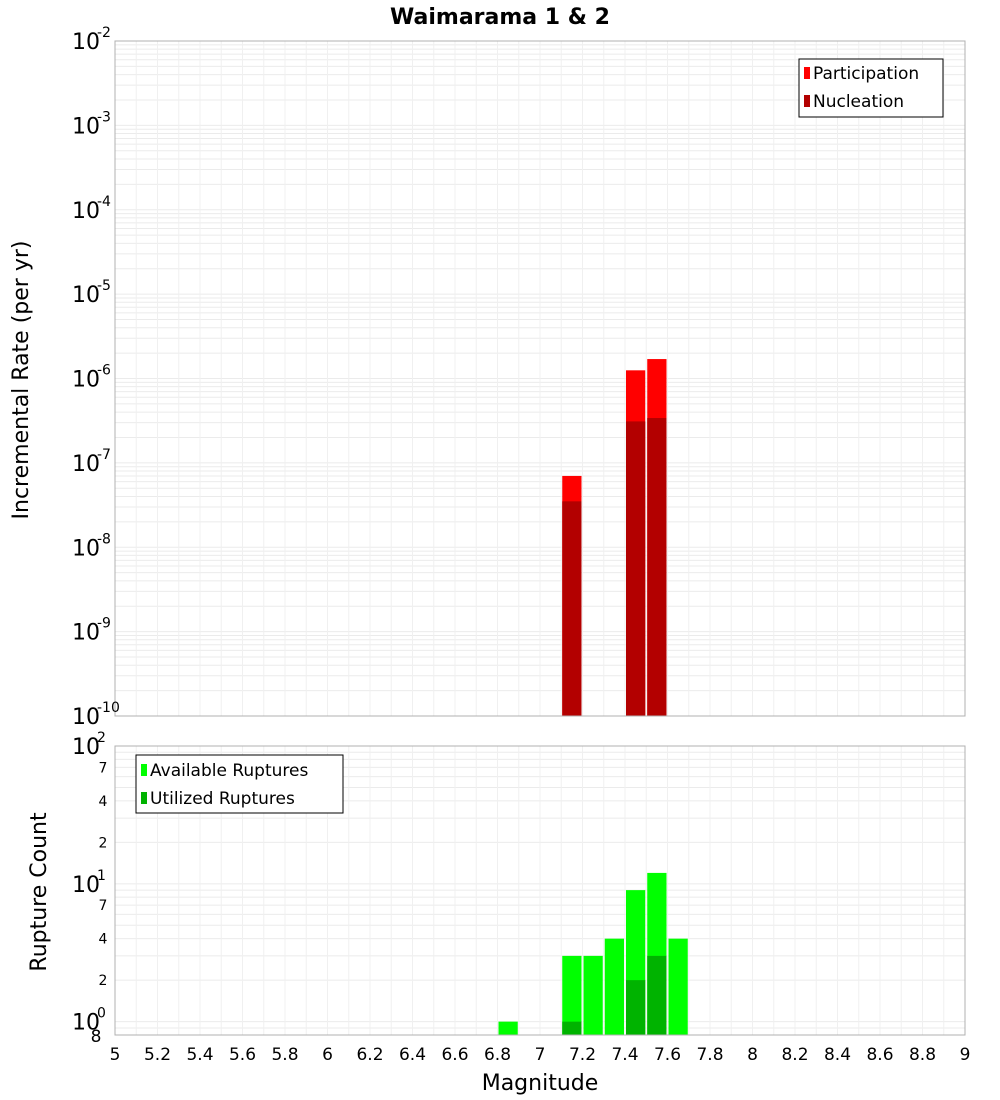 This screenshot has width=1000, height=1100. I want to click on x-tick-label: 6.2, so click(369, 1055).